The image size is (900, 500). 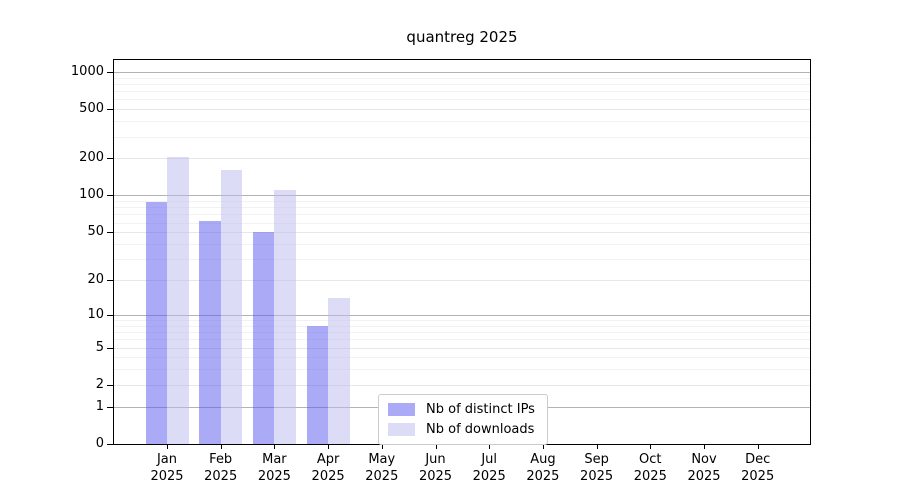 What do you see at coordinates (758, 447) in the screenshot?
I see `x-tick-mark-dec` at bounding box center [758, 447].